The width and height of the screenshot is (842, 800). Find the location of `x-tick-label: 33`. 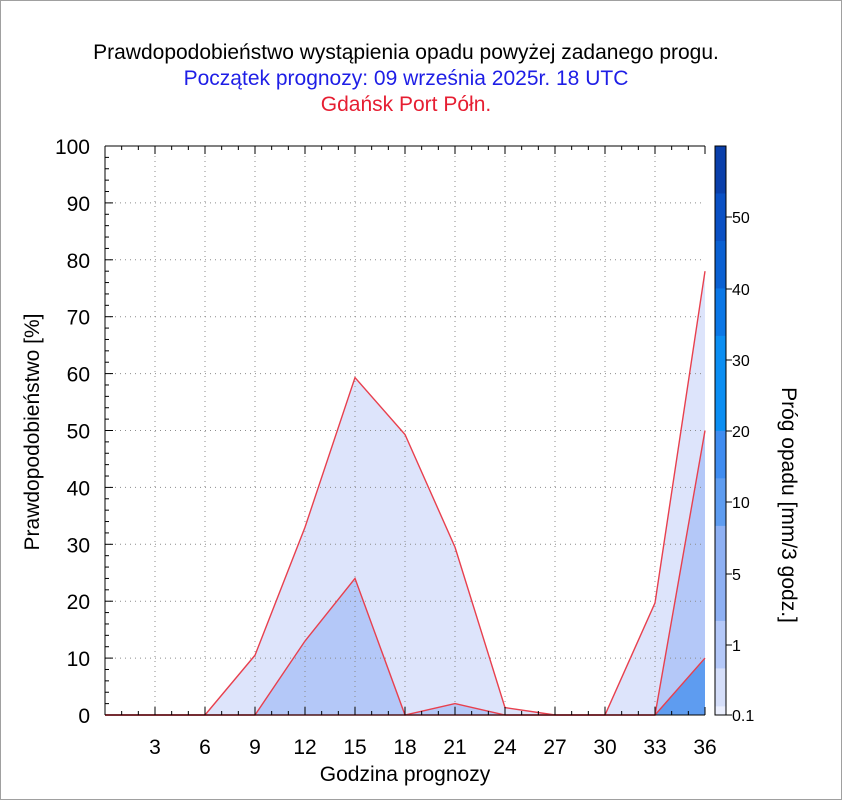

x-tick-label: 33 is located at coordinates (654, 747).